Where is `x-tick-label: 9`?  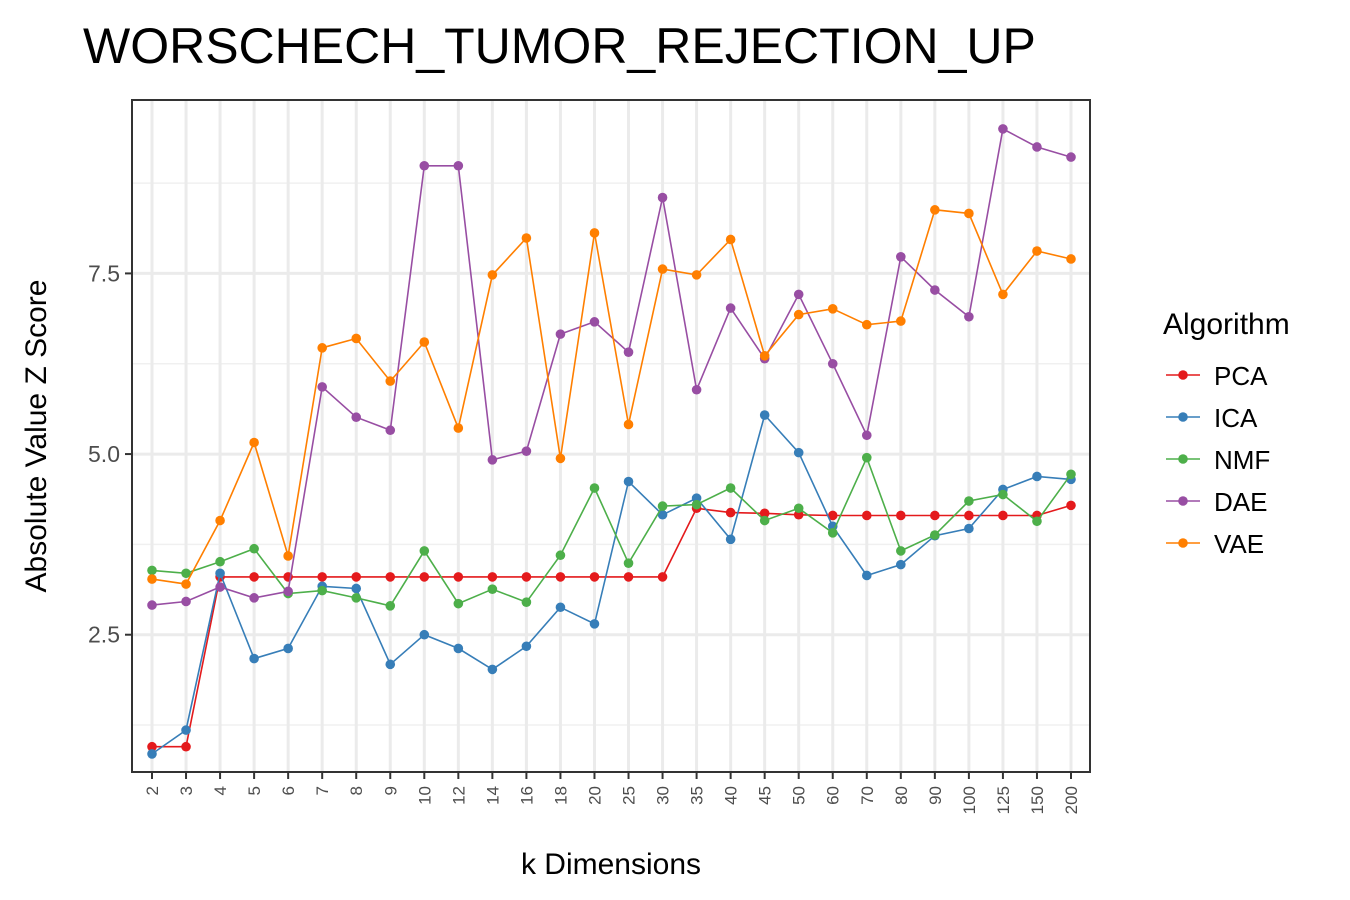
x-tick-label: 9 is located at coordinates (390, 790).